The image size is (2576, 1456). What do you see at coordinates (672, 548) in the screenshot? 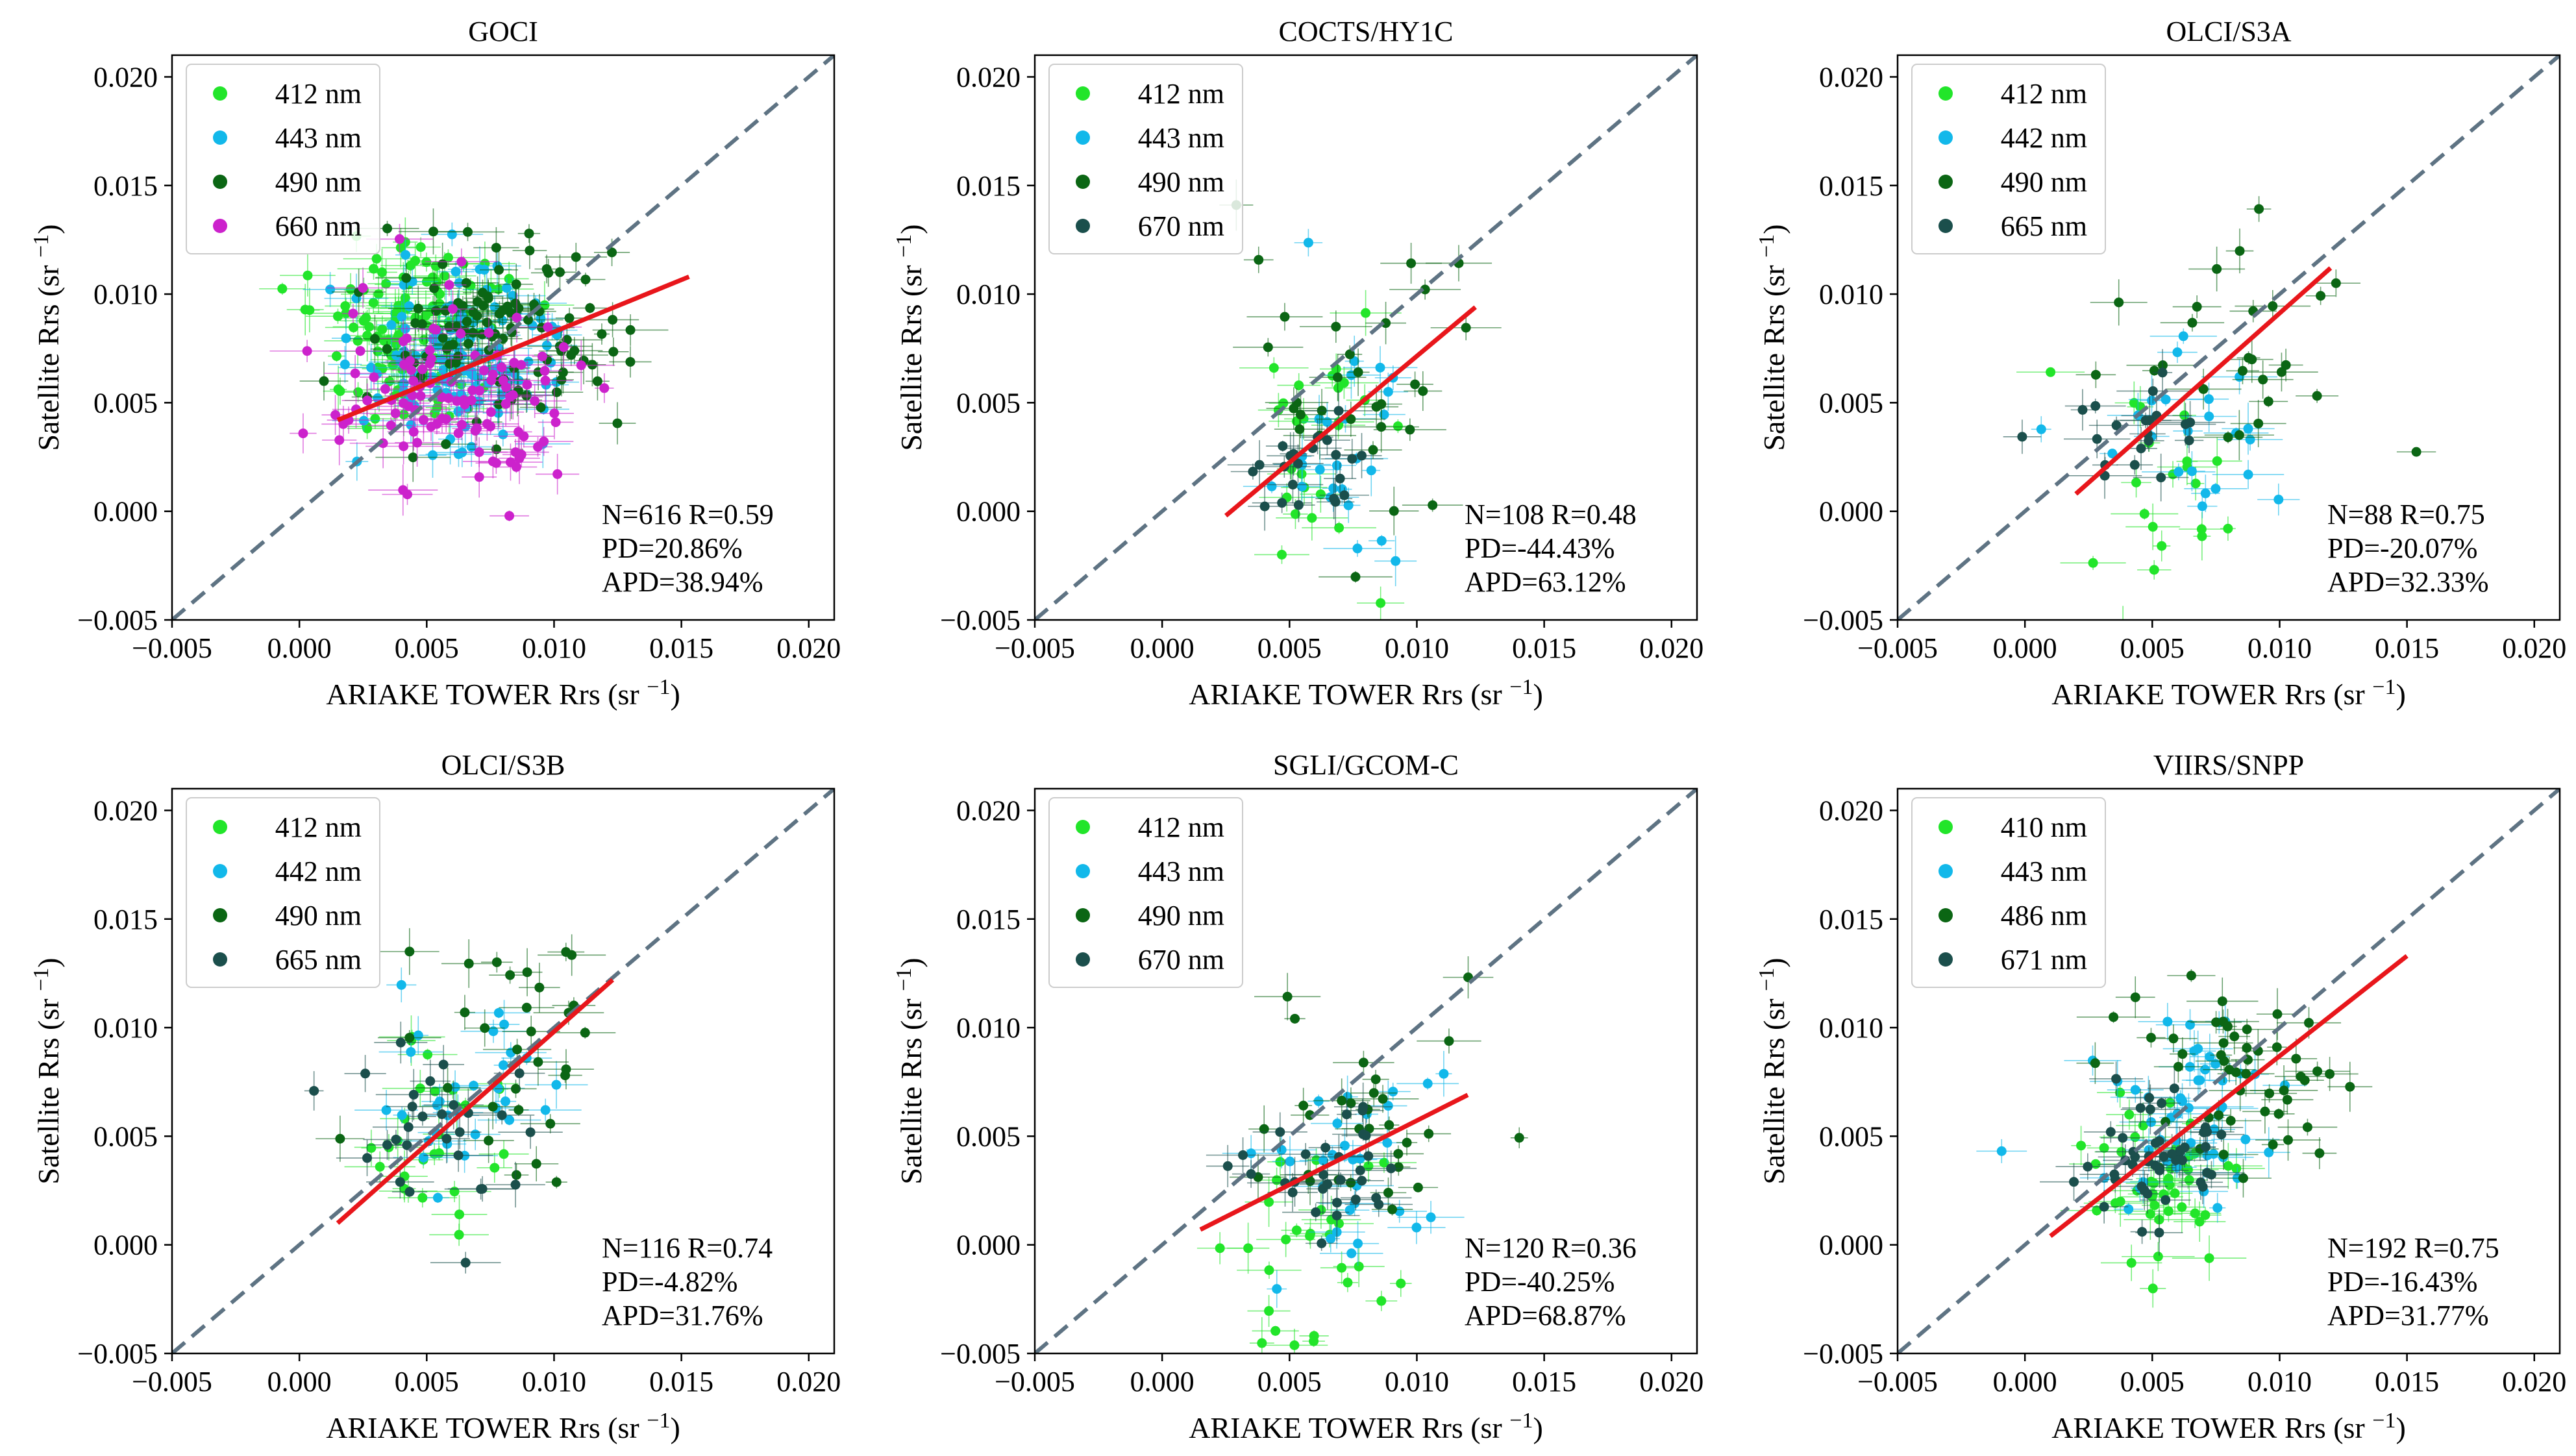
I see `stats-line: PD=20.86%` at bounding box center [672, 548].